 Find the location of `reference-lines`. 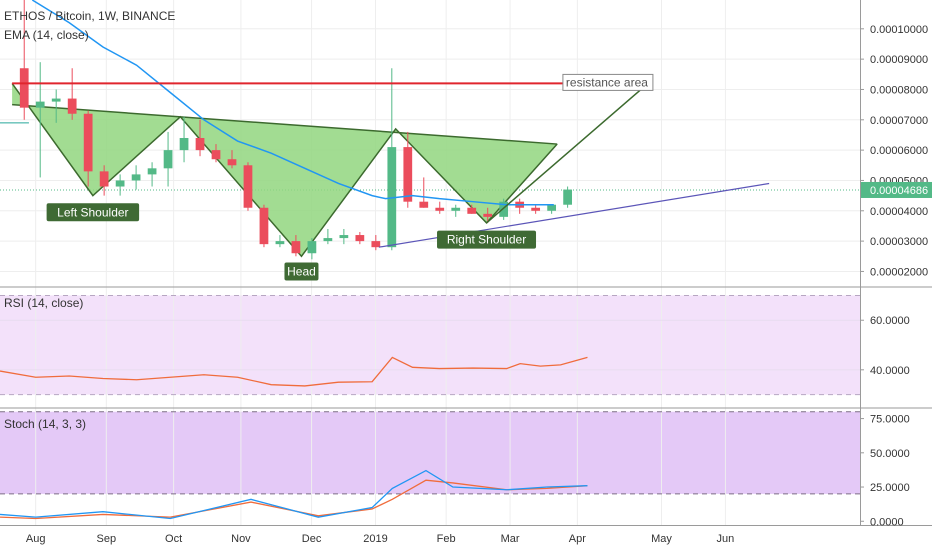

reference-lines is located at coordinates (430, 156).